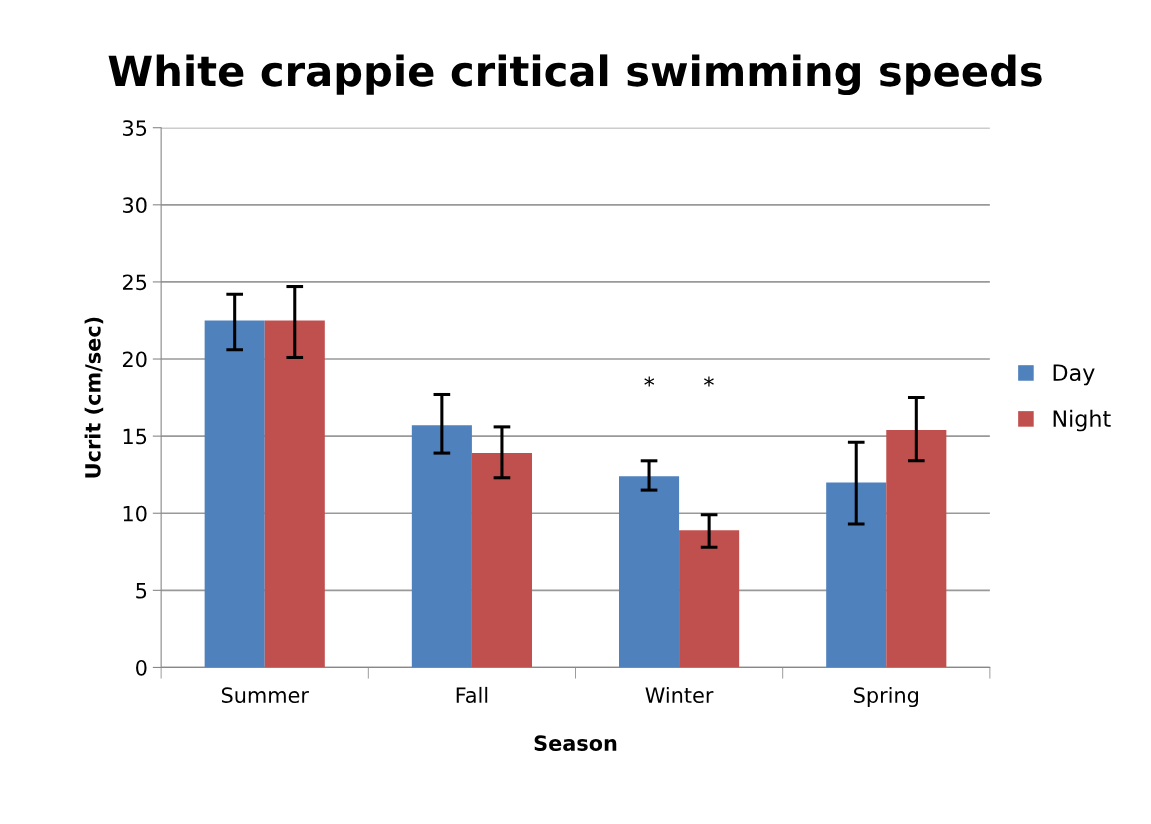  I want to click on x-tick-label: Summer, so click(265, 695).